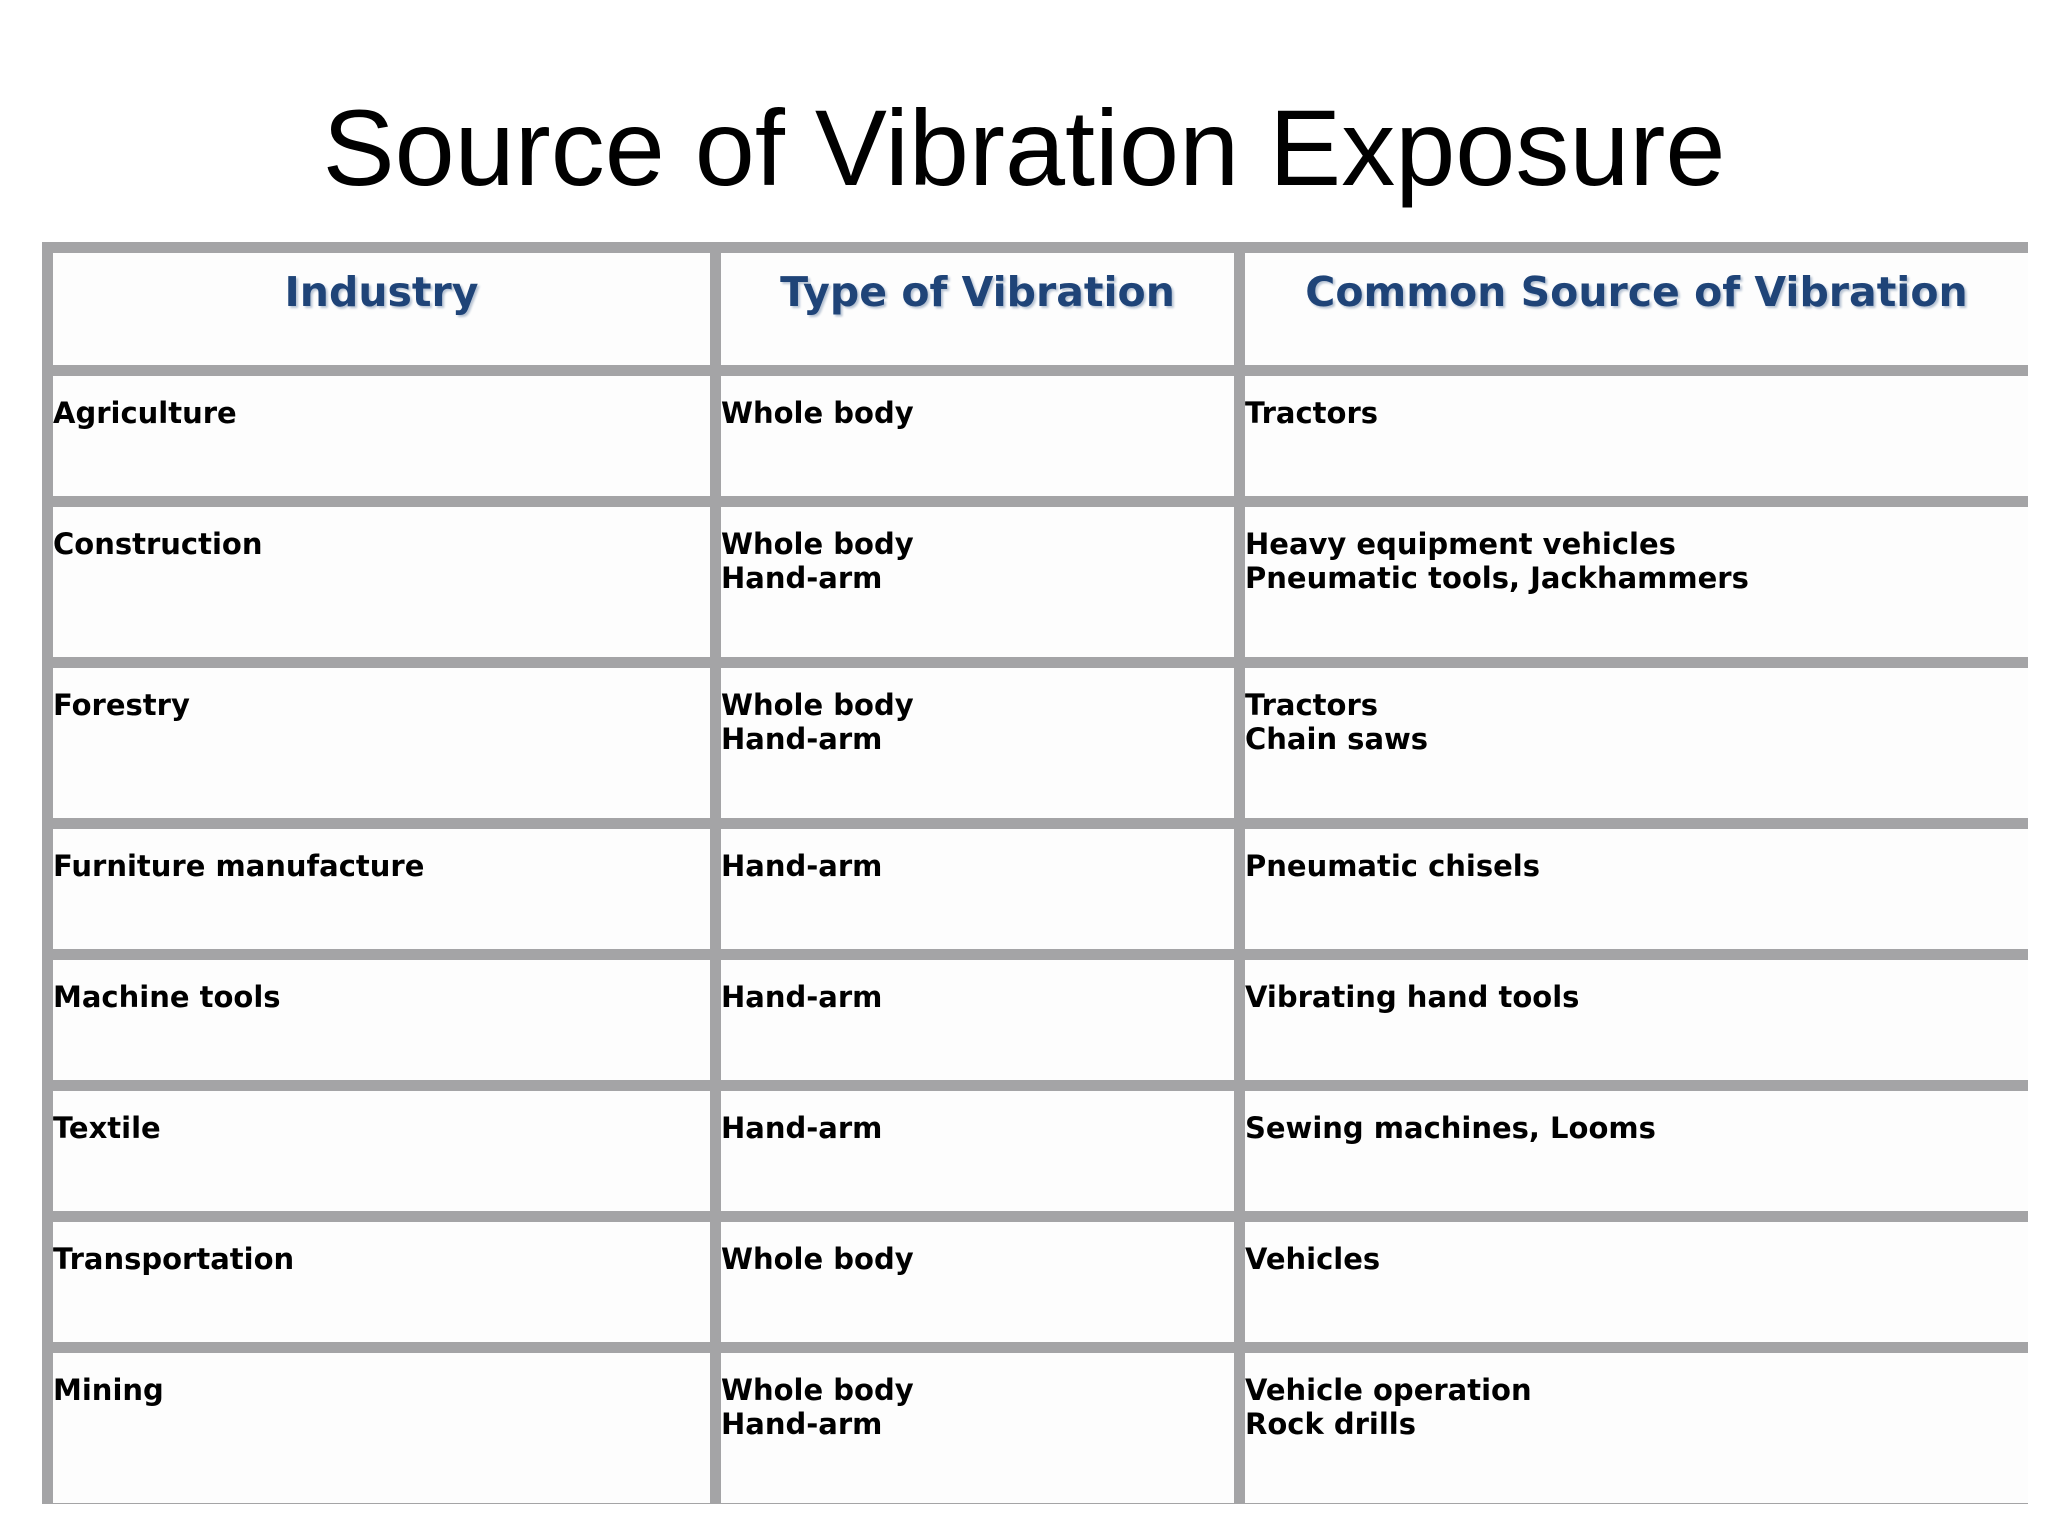  I want to click on industry-cell: Machine tools, so click(381, 1020).